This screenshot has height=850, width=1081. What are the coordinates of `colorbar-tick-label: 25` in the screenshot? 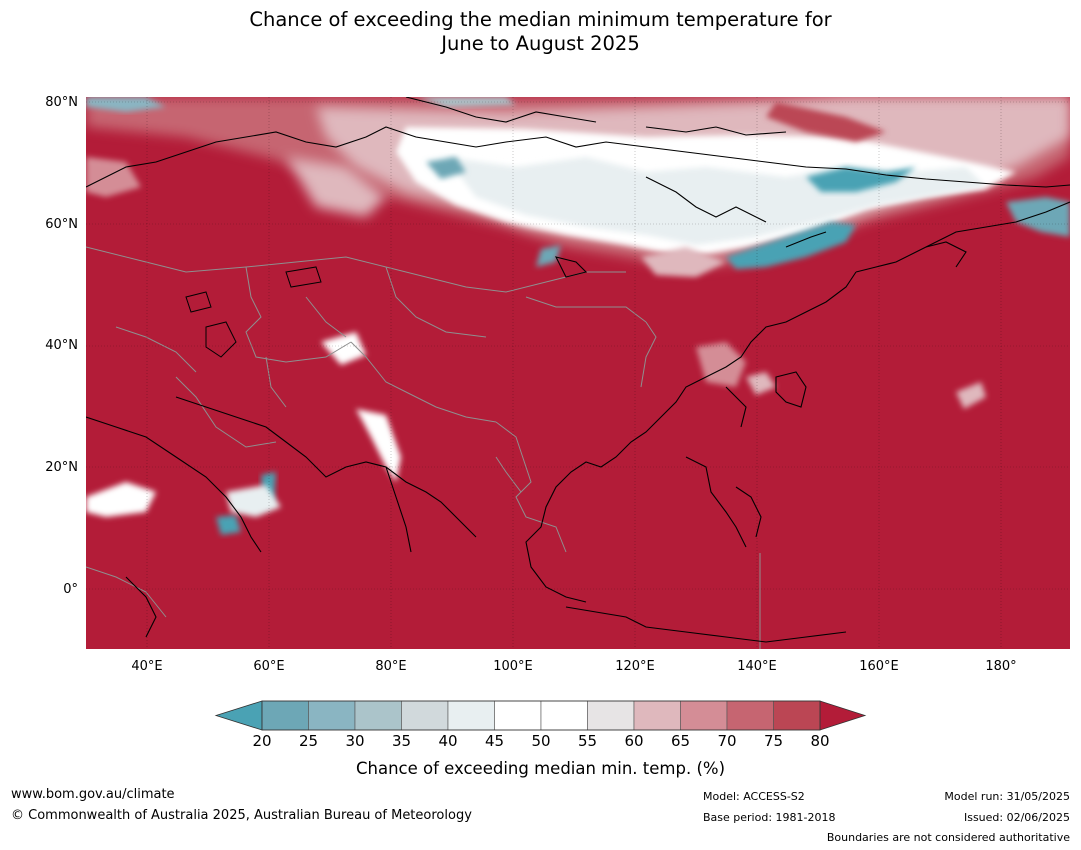 It's located at (308, 741).